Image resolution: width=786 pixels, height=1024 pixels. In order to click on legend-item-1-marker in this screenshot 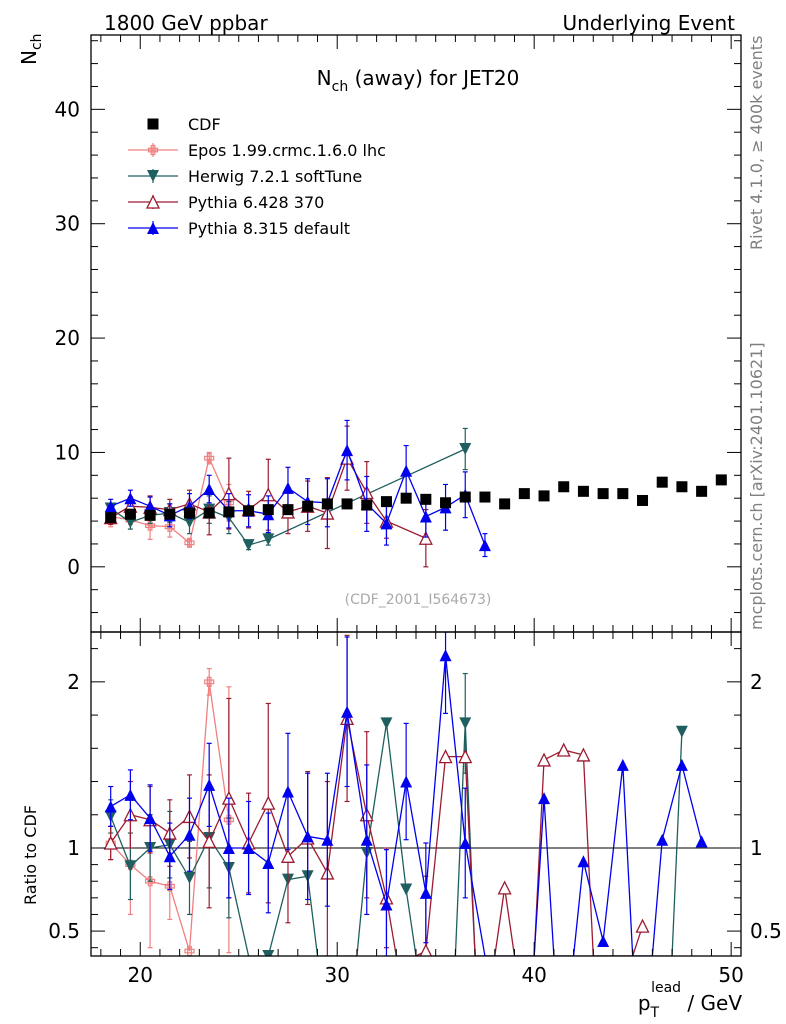, I will do `click(153, 150)`.